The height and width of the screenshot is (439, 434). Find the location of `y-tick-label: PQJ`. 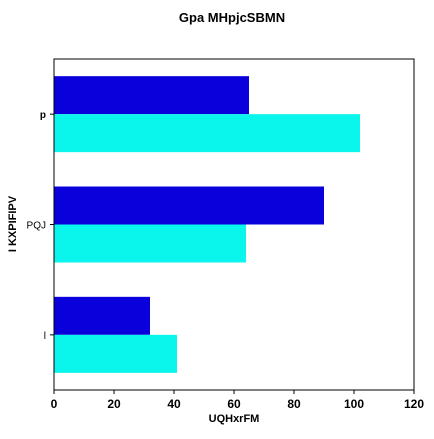

y-tick-label: PQJ is located at coordinates (36, 226).